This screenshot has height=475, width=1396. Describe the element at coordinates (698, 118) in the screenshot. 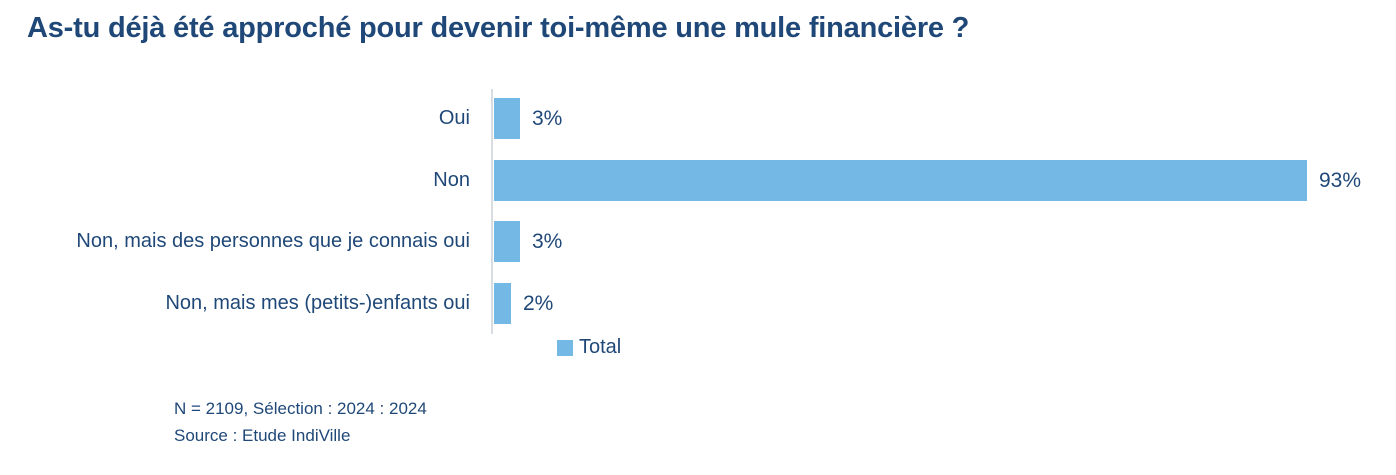

I see `chart-row: Oui 3%` at that location.